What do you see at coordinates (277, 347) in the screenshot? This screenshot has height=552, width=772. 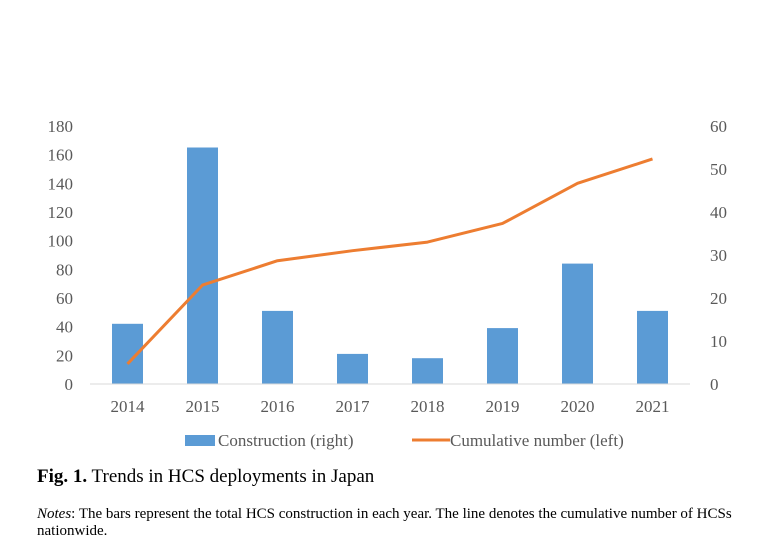 I see `bar-2016` at bounding box center [277, 347].